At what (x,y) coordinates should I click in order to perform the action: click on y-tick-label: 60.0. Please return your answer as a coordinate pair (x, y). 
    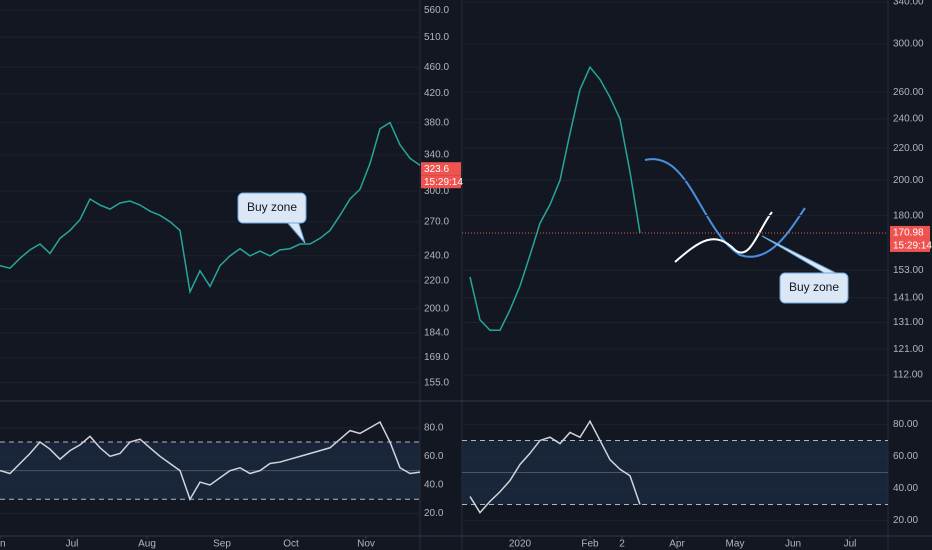
    Looking at the image, I should click on (434, 456).